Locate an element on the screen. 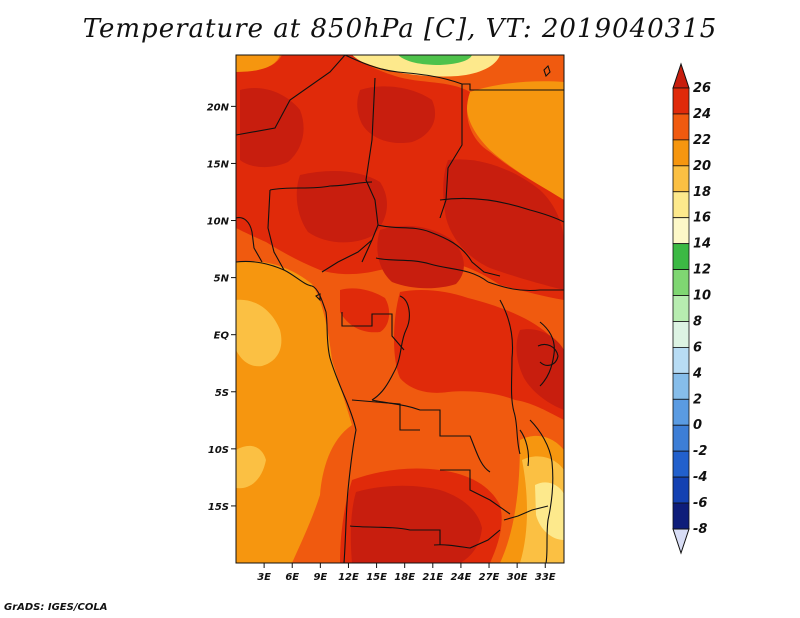  x-tick-label: 33E is located at coordinates (545, 577).